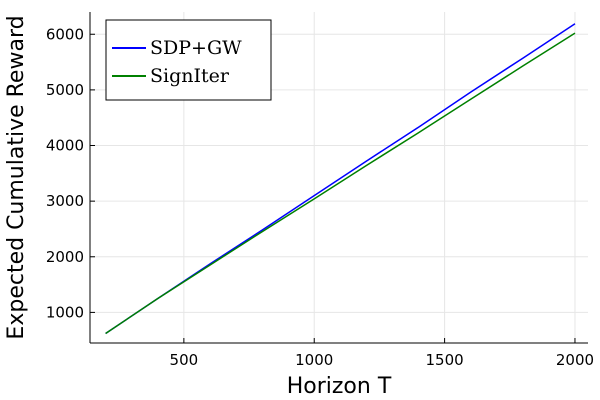 The height and width of the screenshot is (400, 600). I want to click on y-tick-label: 2000, so click(65, 257).